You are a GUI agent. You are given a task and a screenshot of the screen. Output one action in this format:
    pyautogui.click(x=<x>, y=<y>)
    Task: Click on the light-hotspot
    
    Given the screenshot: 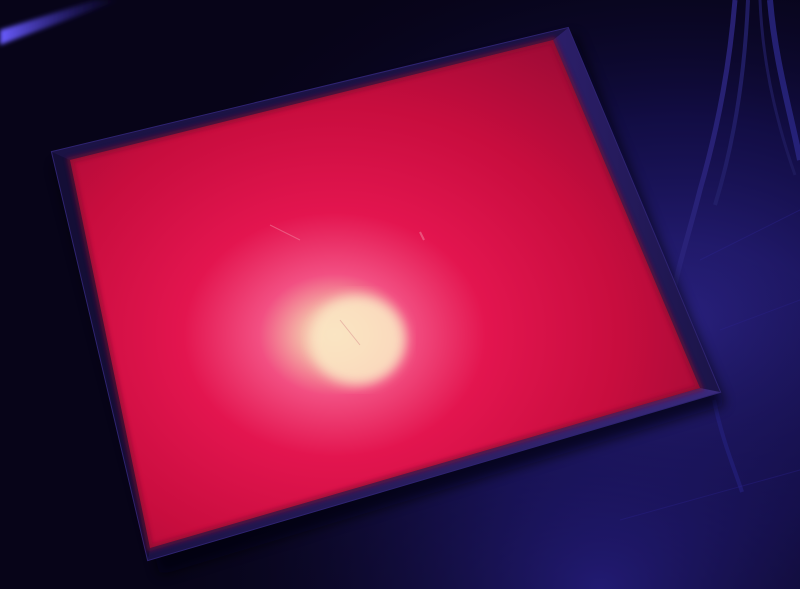 What is the action you would take?
    pyautogui.click(x=358, y=340)
    